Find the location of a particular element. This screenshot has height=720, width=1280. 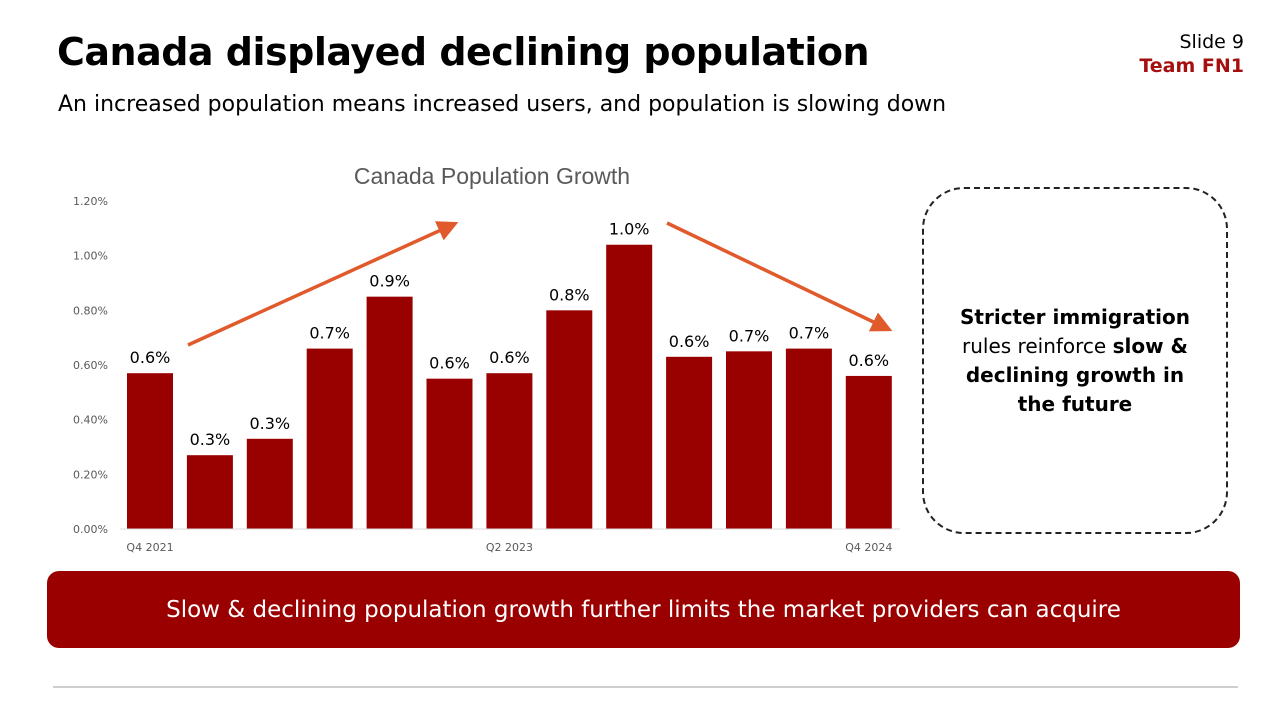

y-tick-label: 0.40% is located at coordinates (90, 420).